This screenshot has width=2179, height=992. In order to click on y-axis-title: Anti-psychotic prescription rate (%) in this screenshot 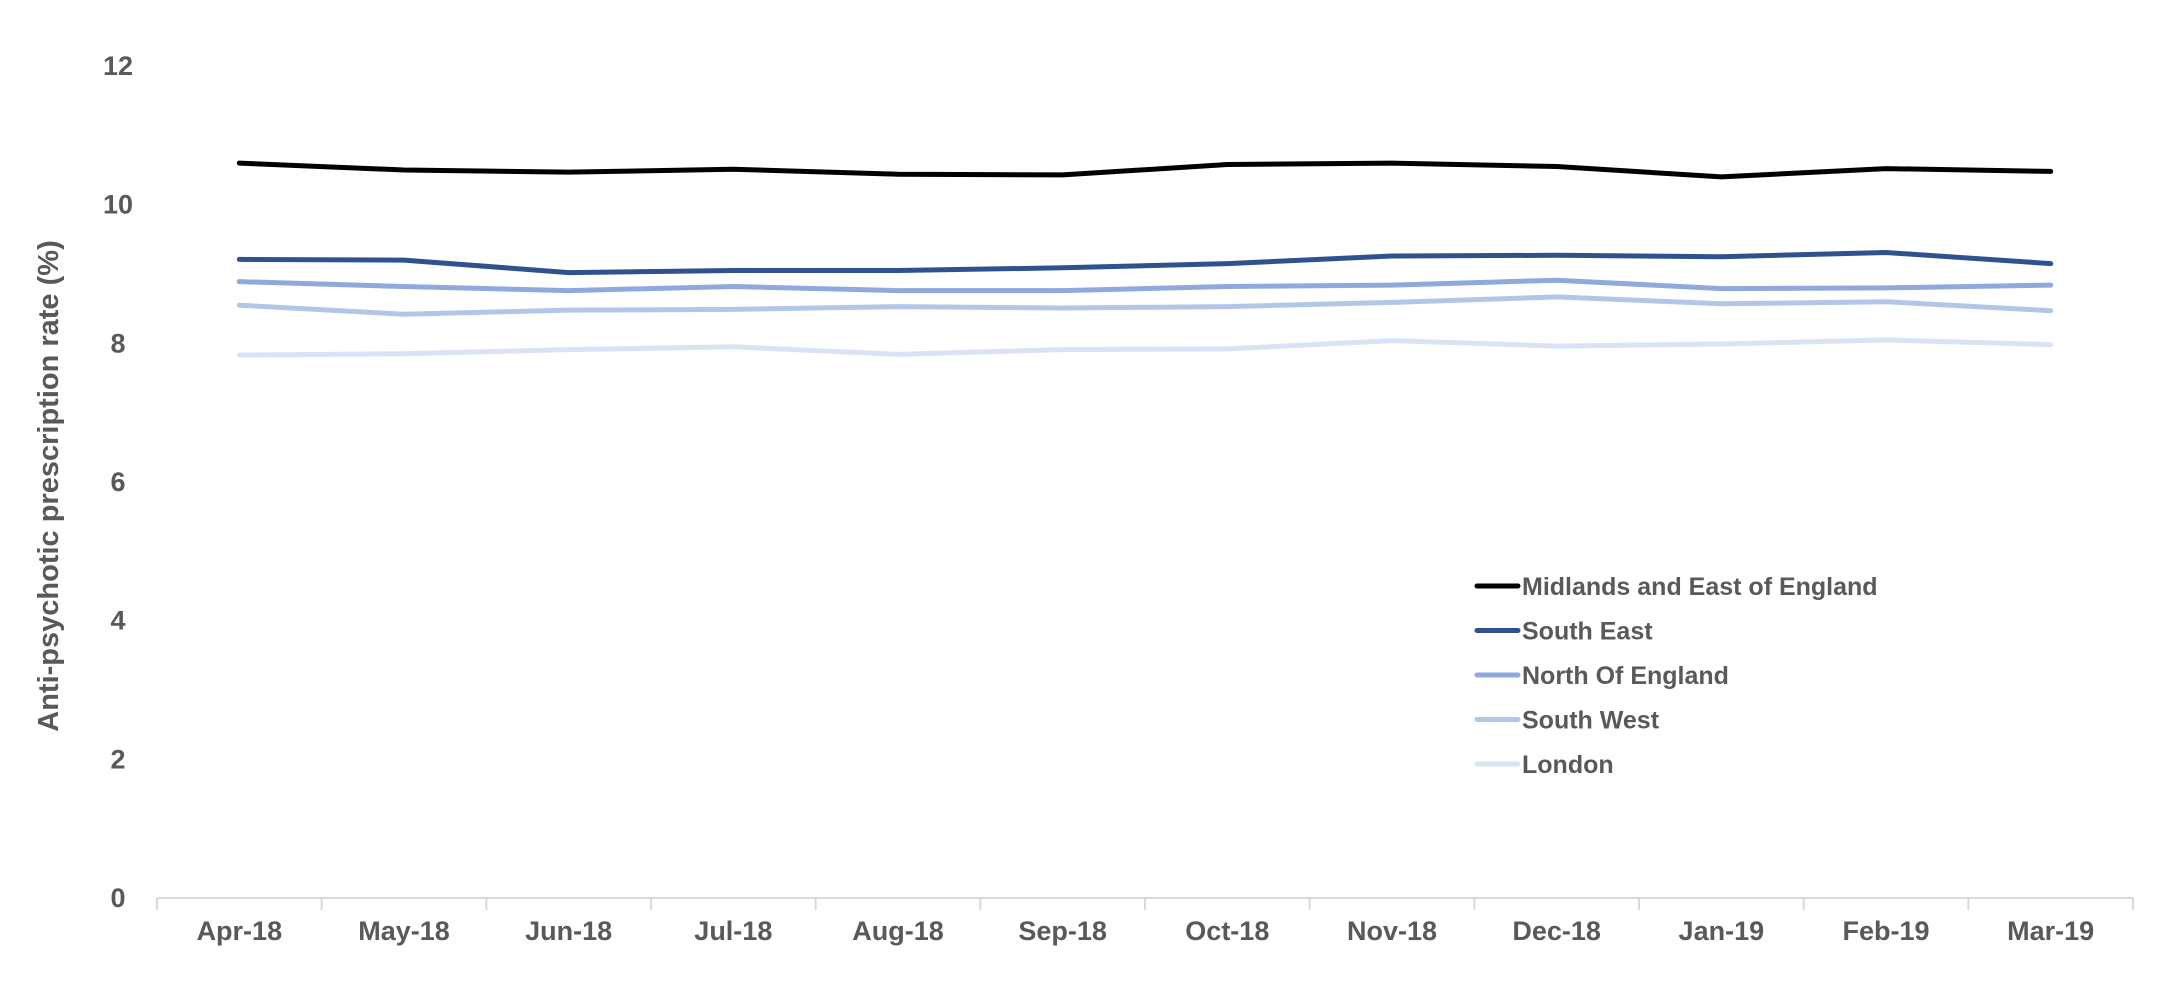, I will do `click(49, 485)`.